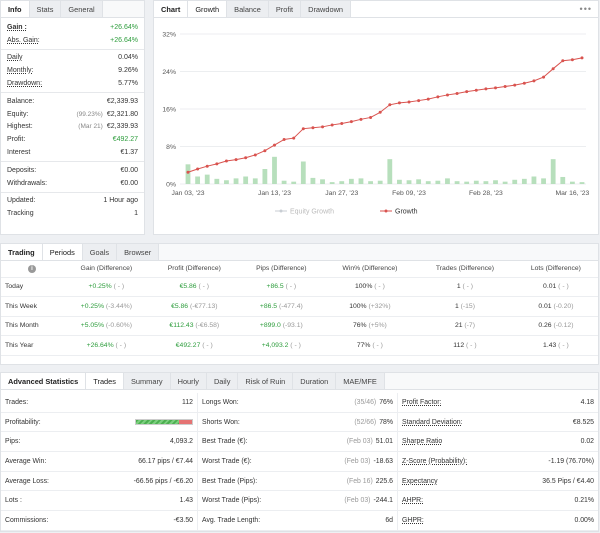 The height and width of the screenshot is (533, 600). Describe the element at coordinates (377, 346) in the screenshot. I see `period-win-diff: ( - )` at that location.